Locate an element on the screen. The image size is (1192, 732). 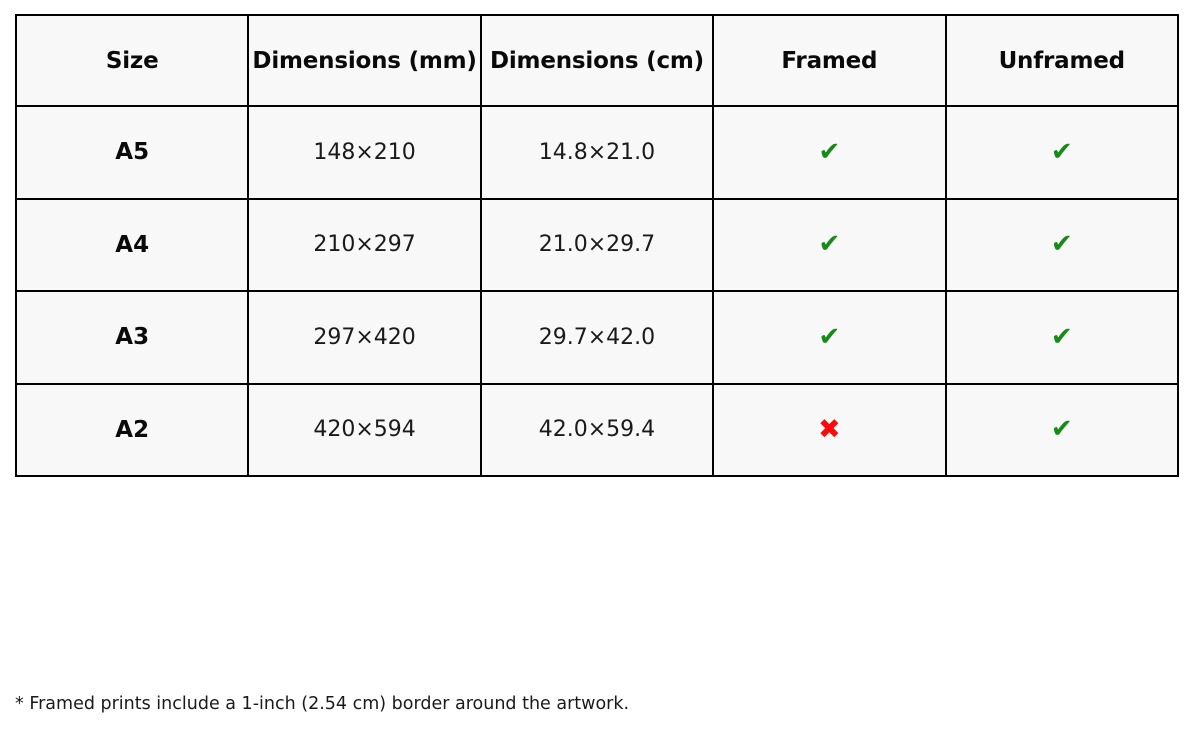
column-header-dimensions-mm: Dimensions (mm) is located at coordinates (364, 60).